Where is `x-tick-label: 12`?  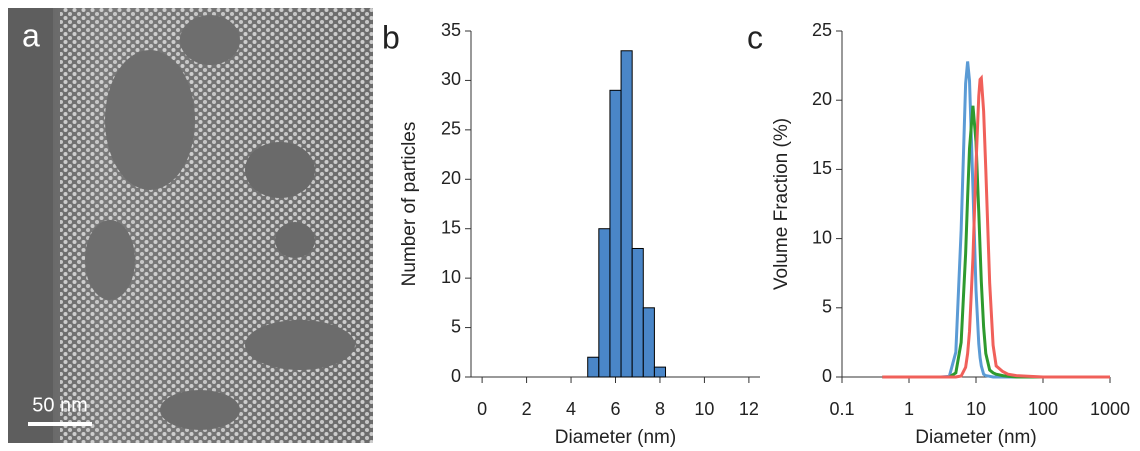
x-tick-label: 12 is located at coordinates (749, 409).